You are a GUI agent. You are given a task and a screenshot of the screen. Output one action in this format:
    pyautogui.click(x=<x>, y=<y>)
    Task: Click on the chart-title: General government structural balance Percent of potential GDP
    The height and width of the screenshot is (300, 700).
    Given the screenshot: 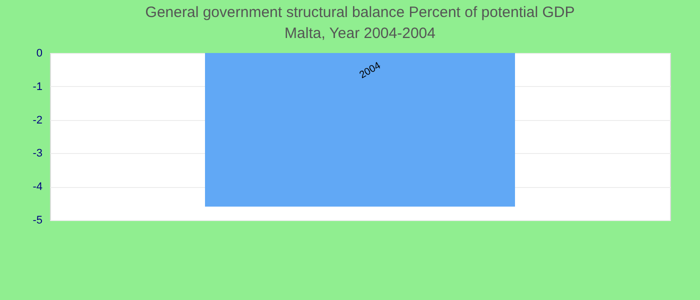 What is the action you would take?
    pyautogui.click(x=360, y=12)
    